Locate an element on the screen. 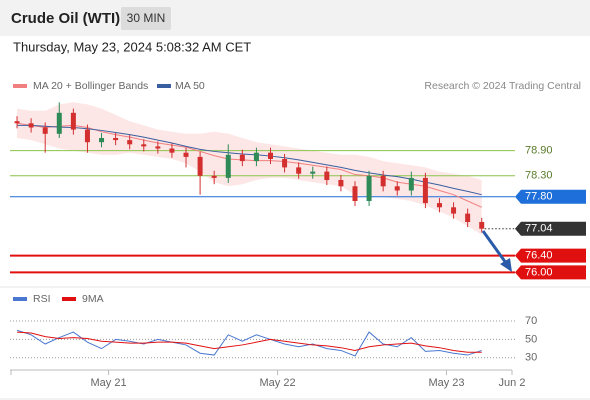  instrument-title: Crude Oil (WTI) is located at coordinates (65, 18).